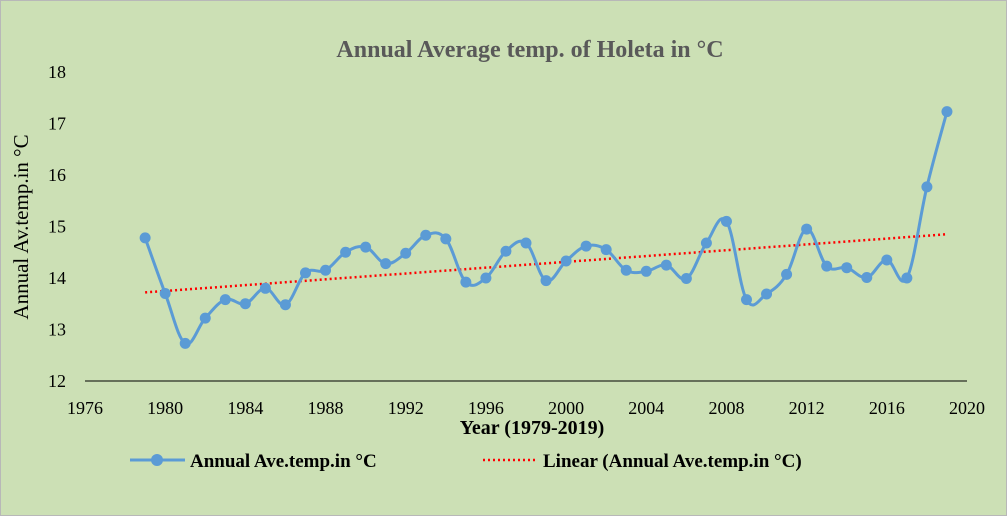 This screenshot has height=516, width=1007. What do you see at coordinates (57, 175) in the screenshot?
I see `y-tick-label: 16` at bounding box center [57, 175].